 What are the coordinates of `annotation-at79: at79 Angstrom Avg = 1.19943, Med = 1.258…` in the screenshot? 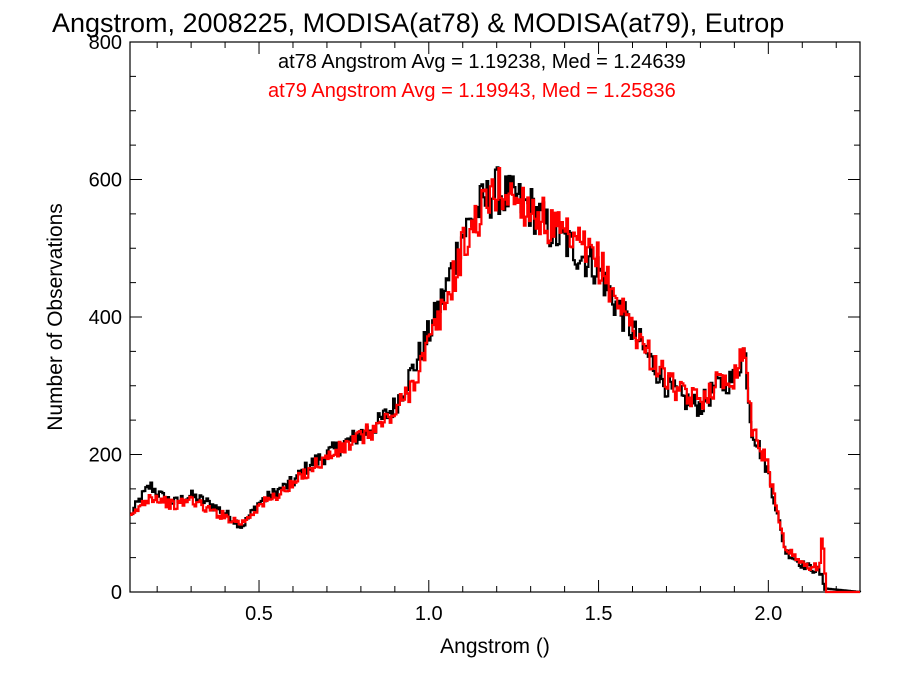 It's located at (472, 91).